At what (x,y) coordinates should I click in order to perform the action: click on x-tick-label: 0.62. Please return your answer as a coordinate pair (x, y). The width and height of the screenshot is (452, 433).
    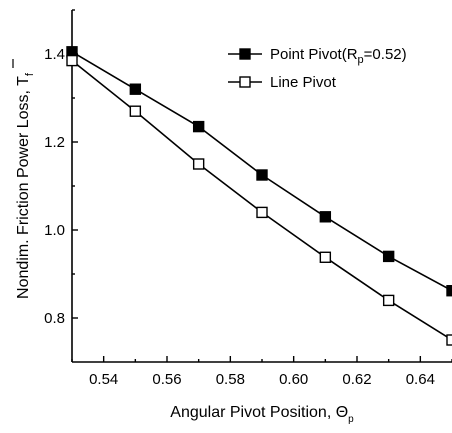
    Looking at the image, I should click on (356, 379).